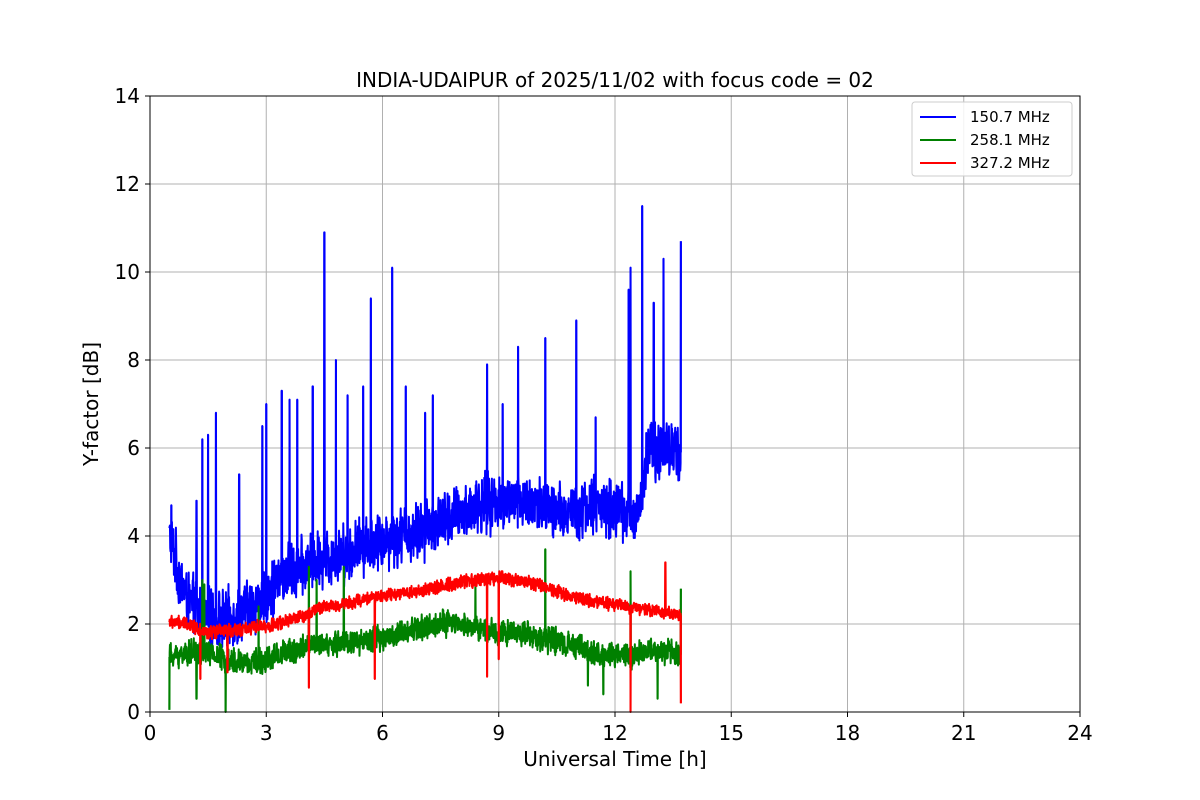  Describe the element at coordinates (731, 733) in the screenshot. I see `x-tick-label: 15` at that location.